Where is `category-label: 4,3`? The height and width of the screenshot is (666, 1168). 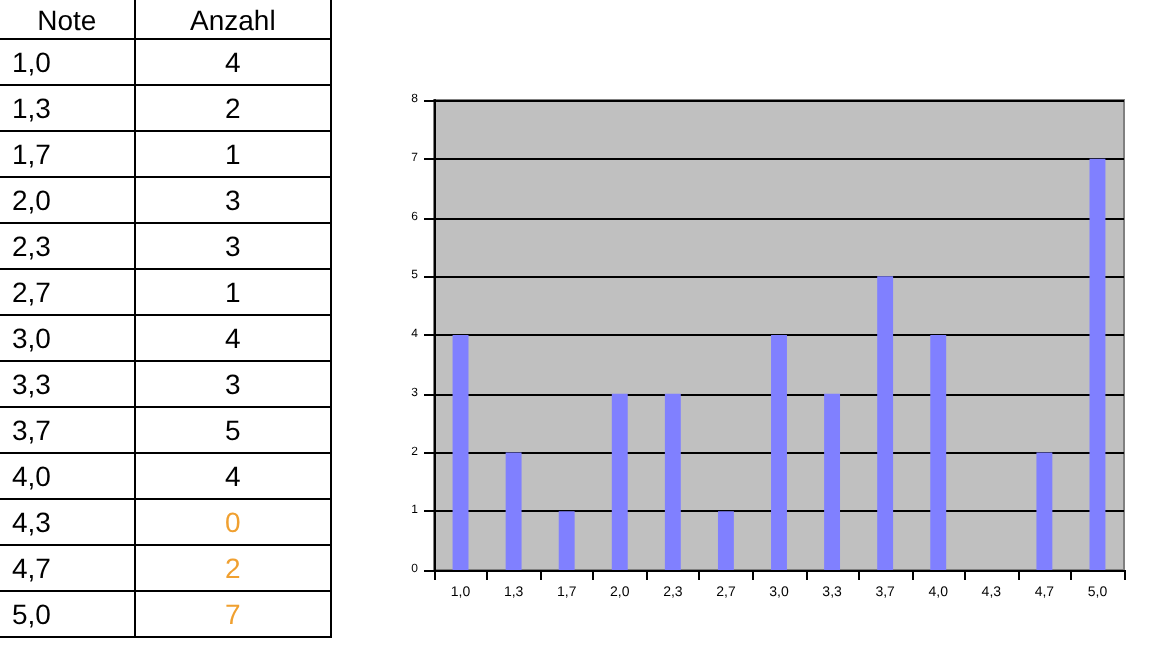 category-label: 4,3 is located at coordinates (67, 522).